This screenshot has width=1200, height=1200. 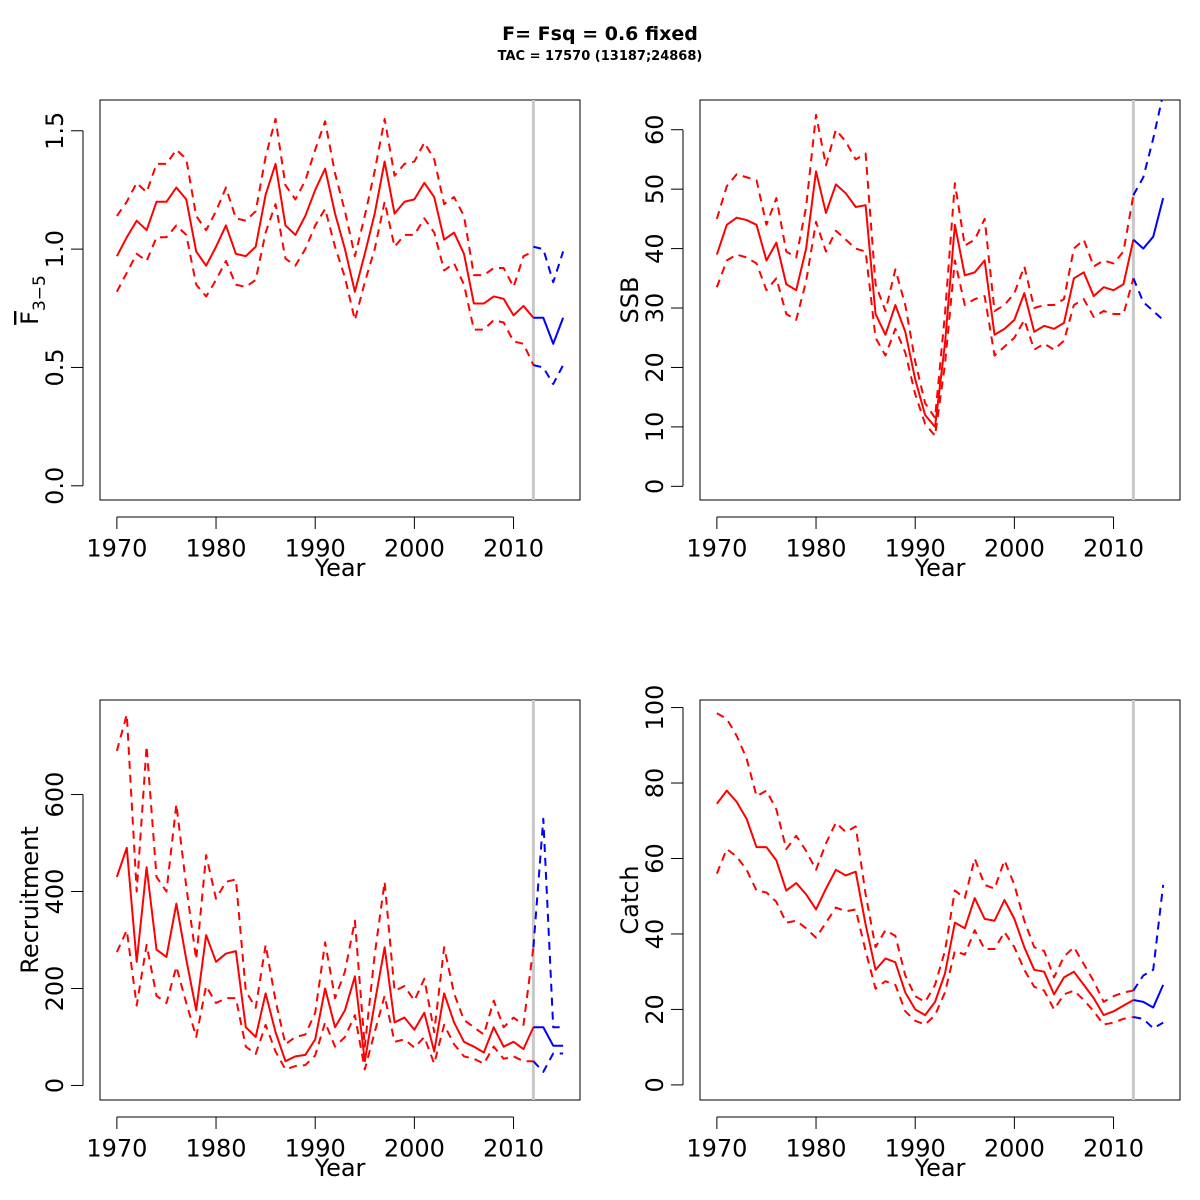 I want to click on f-projection-lower-line, so click(x=549, y=375).